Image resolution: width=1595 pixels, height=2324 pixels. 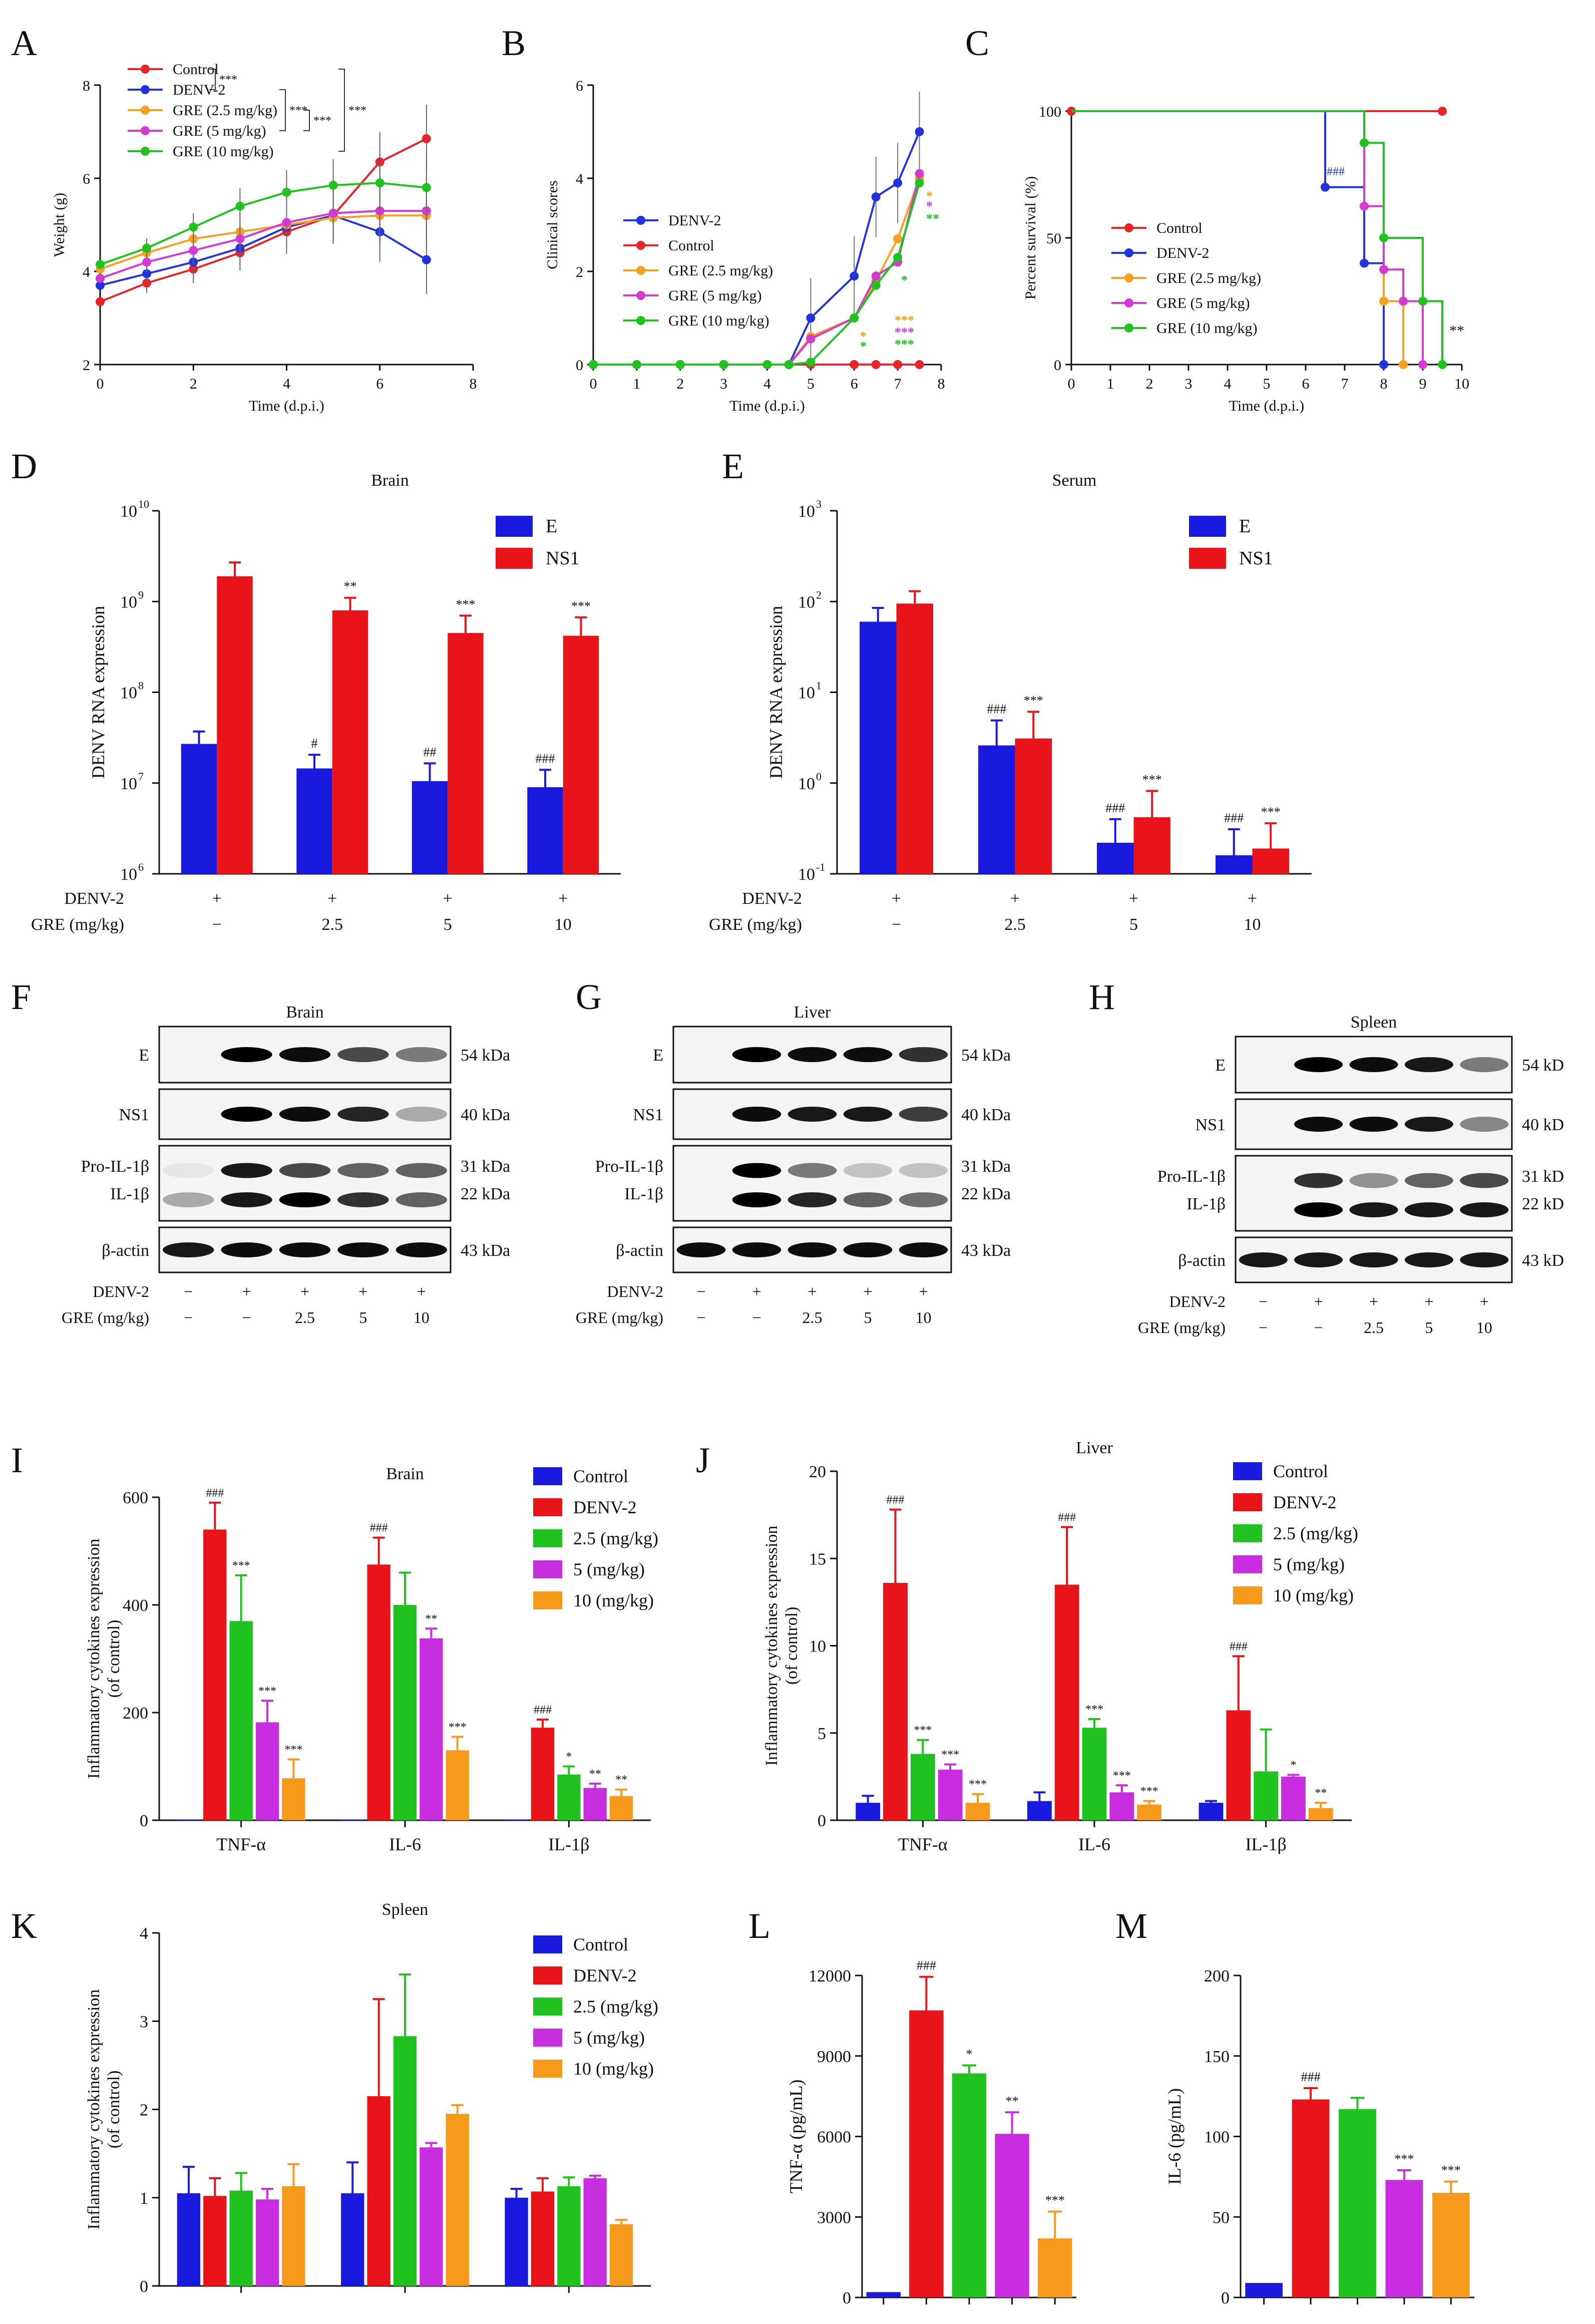 What do you see at coordinates (219, 131) in the screenshot?
I see `legend-label: GRE (5 mg/kg)` at bounding box center [219, 131].